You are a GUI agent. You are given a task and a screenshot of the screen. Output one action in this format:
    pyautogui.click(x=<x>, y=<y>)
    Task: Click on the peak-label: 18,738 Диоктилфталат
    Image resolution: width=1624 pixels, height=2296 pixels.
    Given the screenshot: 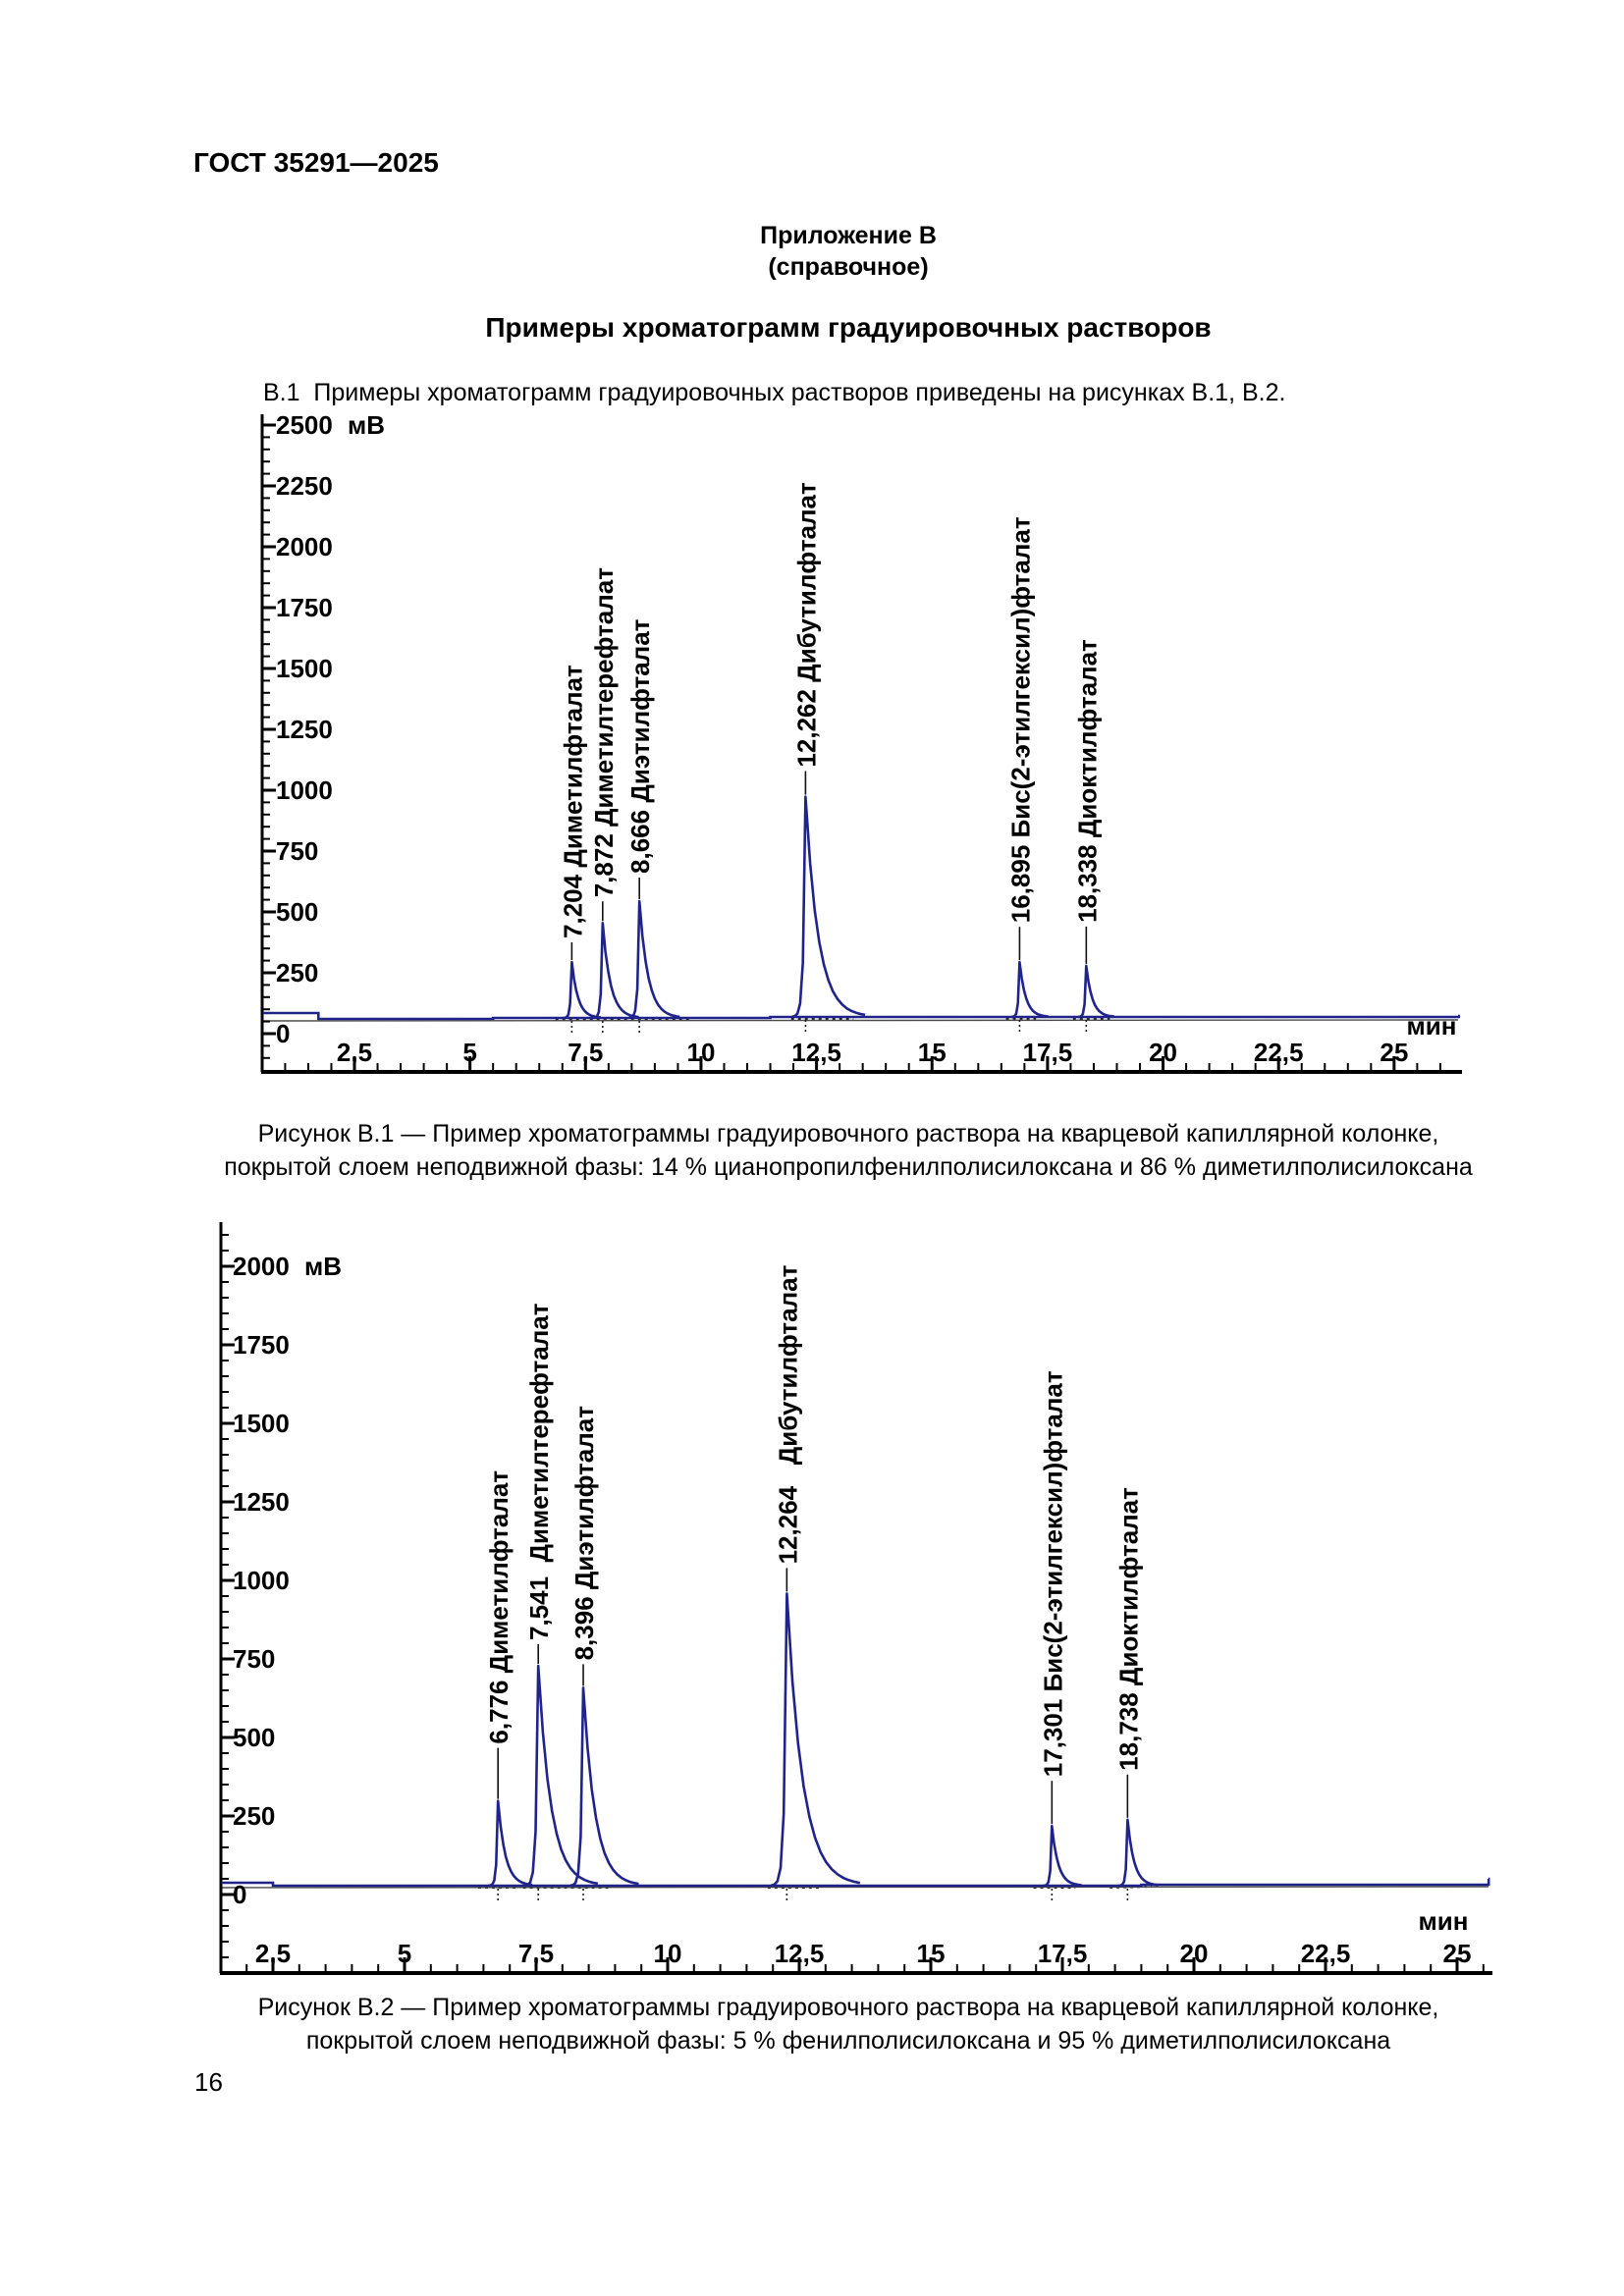 What is the action you would take?
    pyautogui.click(x=1128, y=1629)
    